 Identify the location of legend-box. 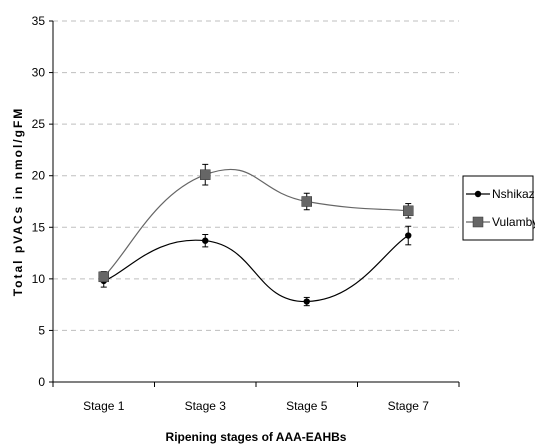
(498, 208).